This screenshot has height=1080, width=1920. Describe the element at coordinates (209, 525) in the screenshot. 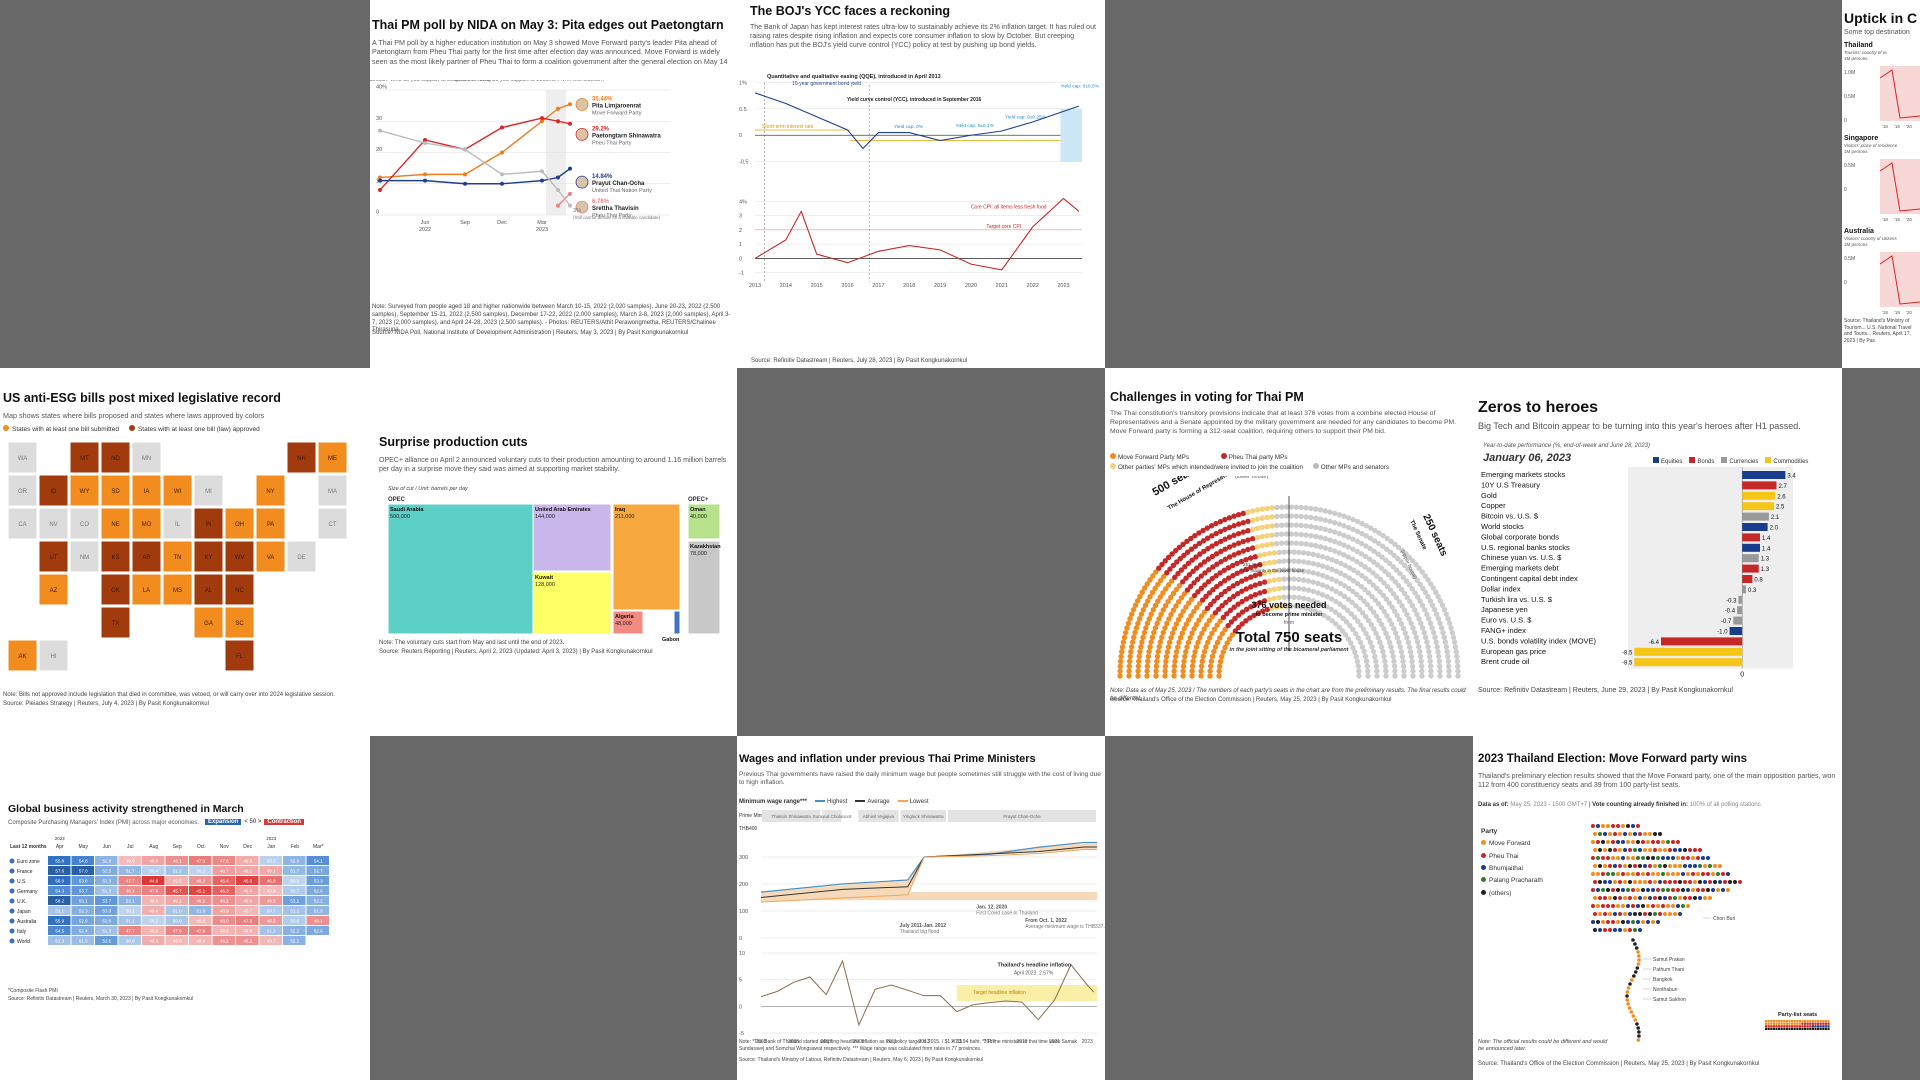

I see `state-label: IN` at that location.